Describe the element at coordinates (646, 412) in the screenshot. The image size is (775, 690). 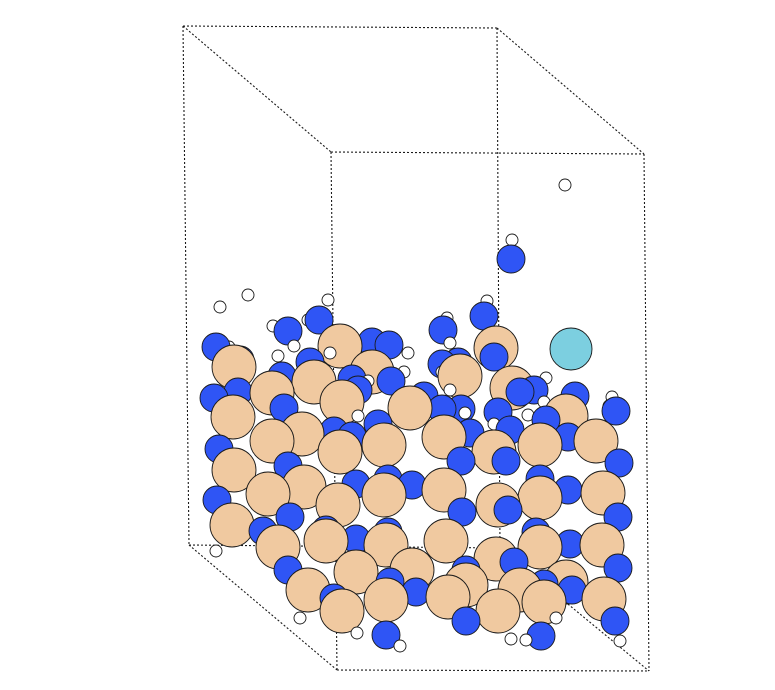
I see `cell-edge-front-right` at that location.